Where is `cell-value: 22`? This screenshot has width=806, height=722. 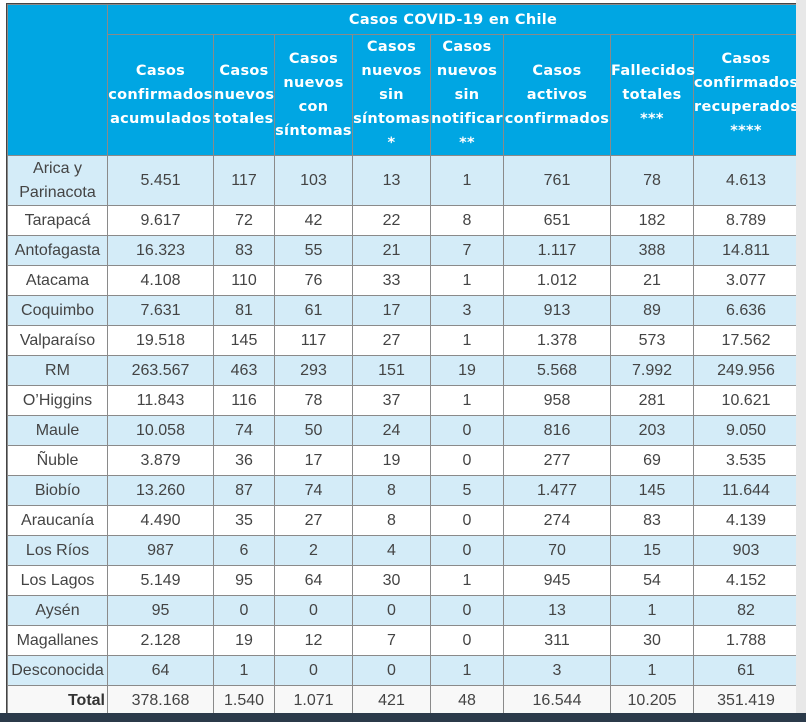 cell-value: 22 is located at coordinates (391, 220).